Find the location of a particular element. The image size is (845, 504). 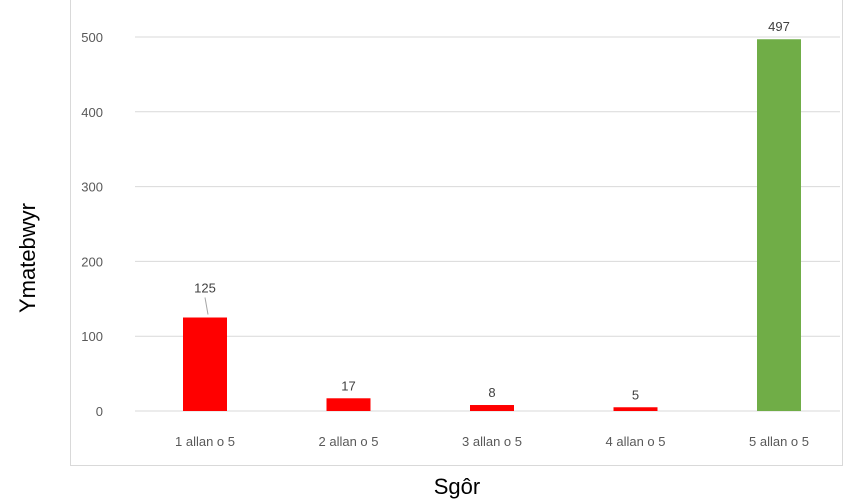

data-label: 17 is located at coordinates (348, 385).